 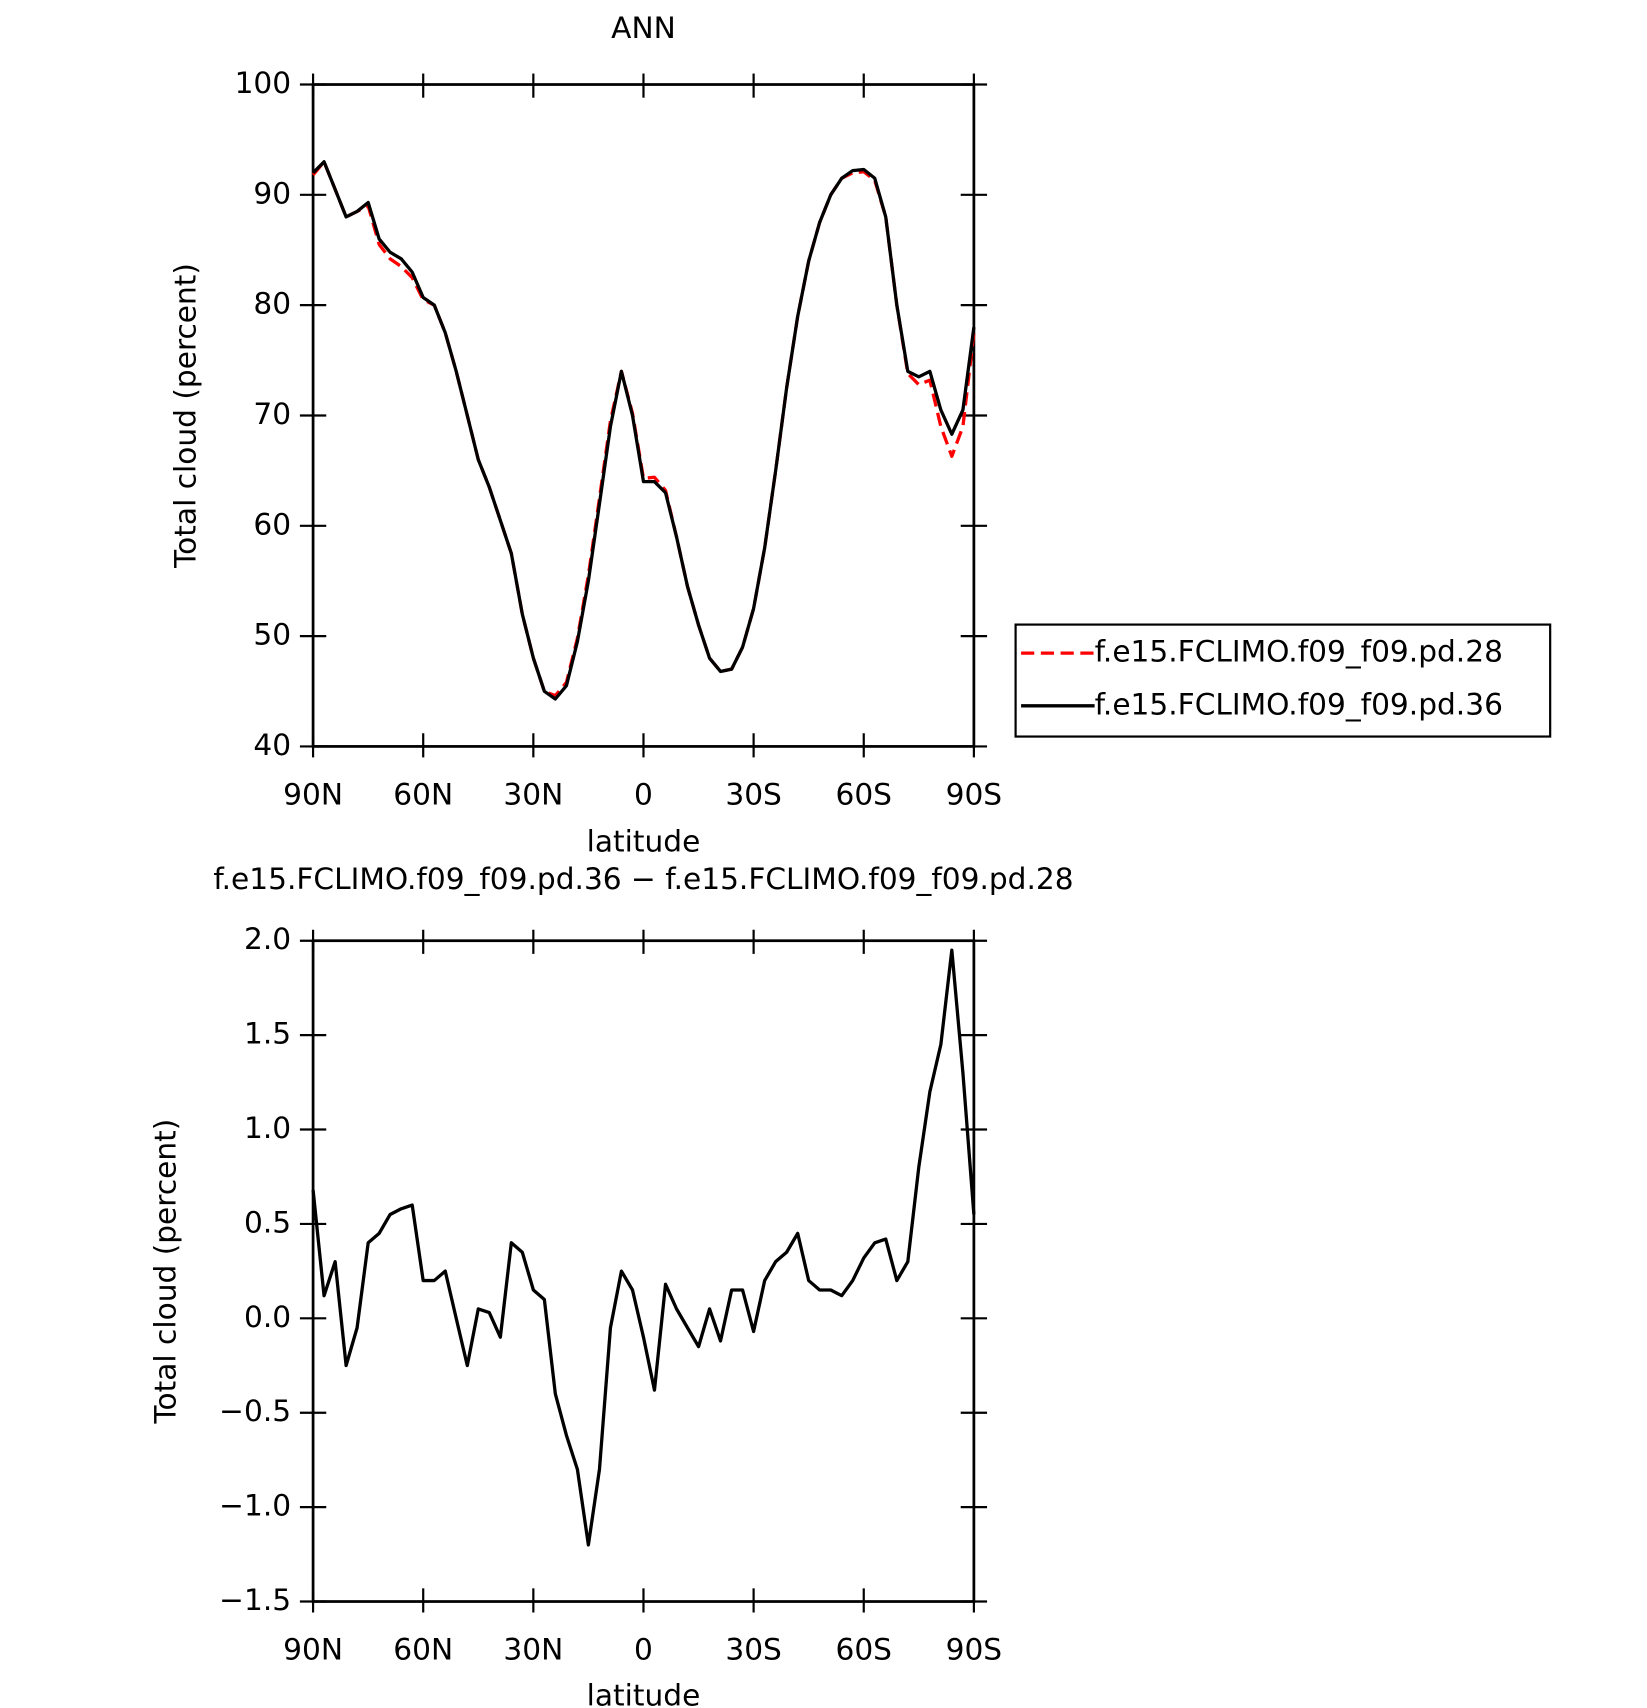 I want to click on y-tick-label: 0.0, so click(x=267, y=1316).